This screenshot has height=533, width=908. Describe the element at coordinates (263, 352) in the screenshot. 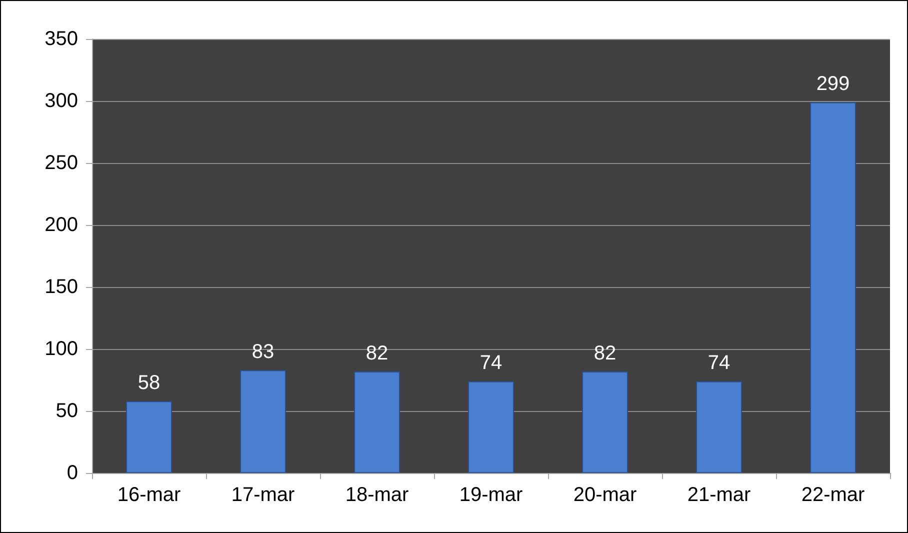

I see `data-label: 83` at that location.